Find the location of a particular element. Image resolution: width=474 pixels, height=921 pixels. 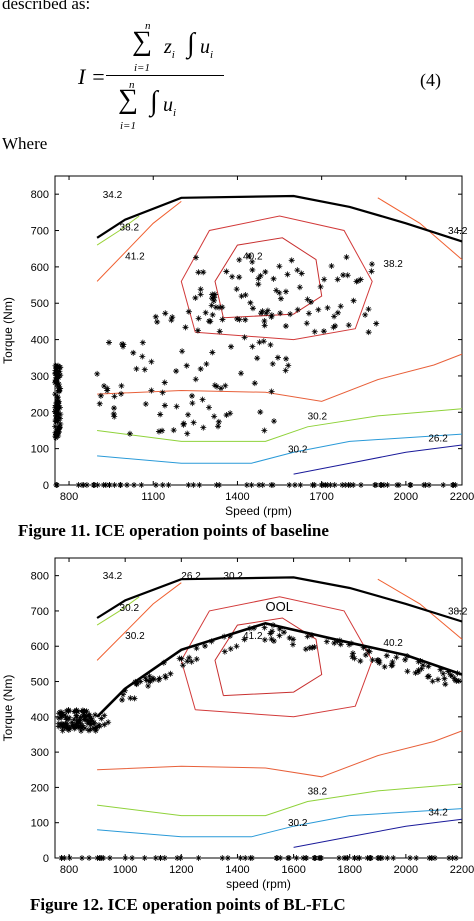

y-tick-label: 100 is located at coordinates (40, 824).